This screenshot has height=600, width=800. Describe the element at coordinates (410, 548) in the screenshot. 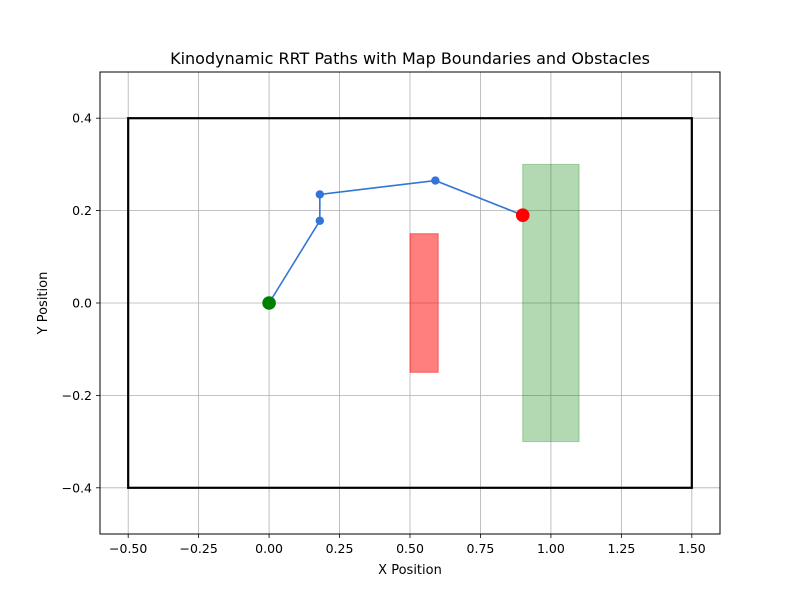

I see `x-tick-label: 0.50` at that location.